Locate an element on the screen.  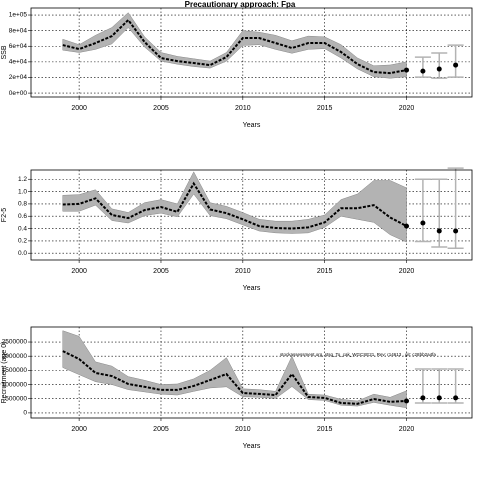
chart-title: Precautionary approach: Fpa is located at coordinates (240, 4).